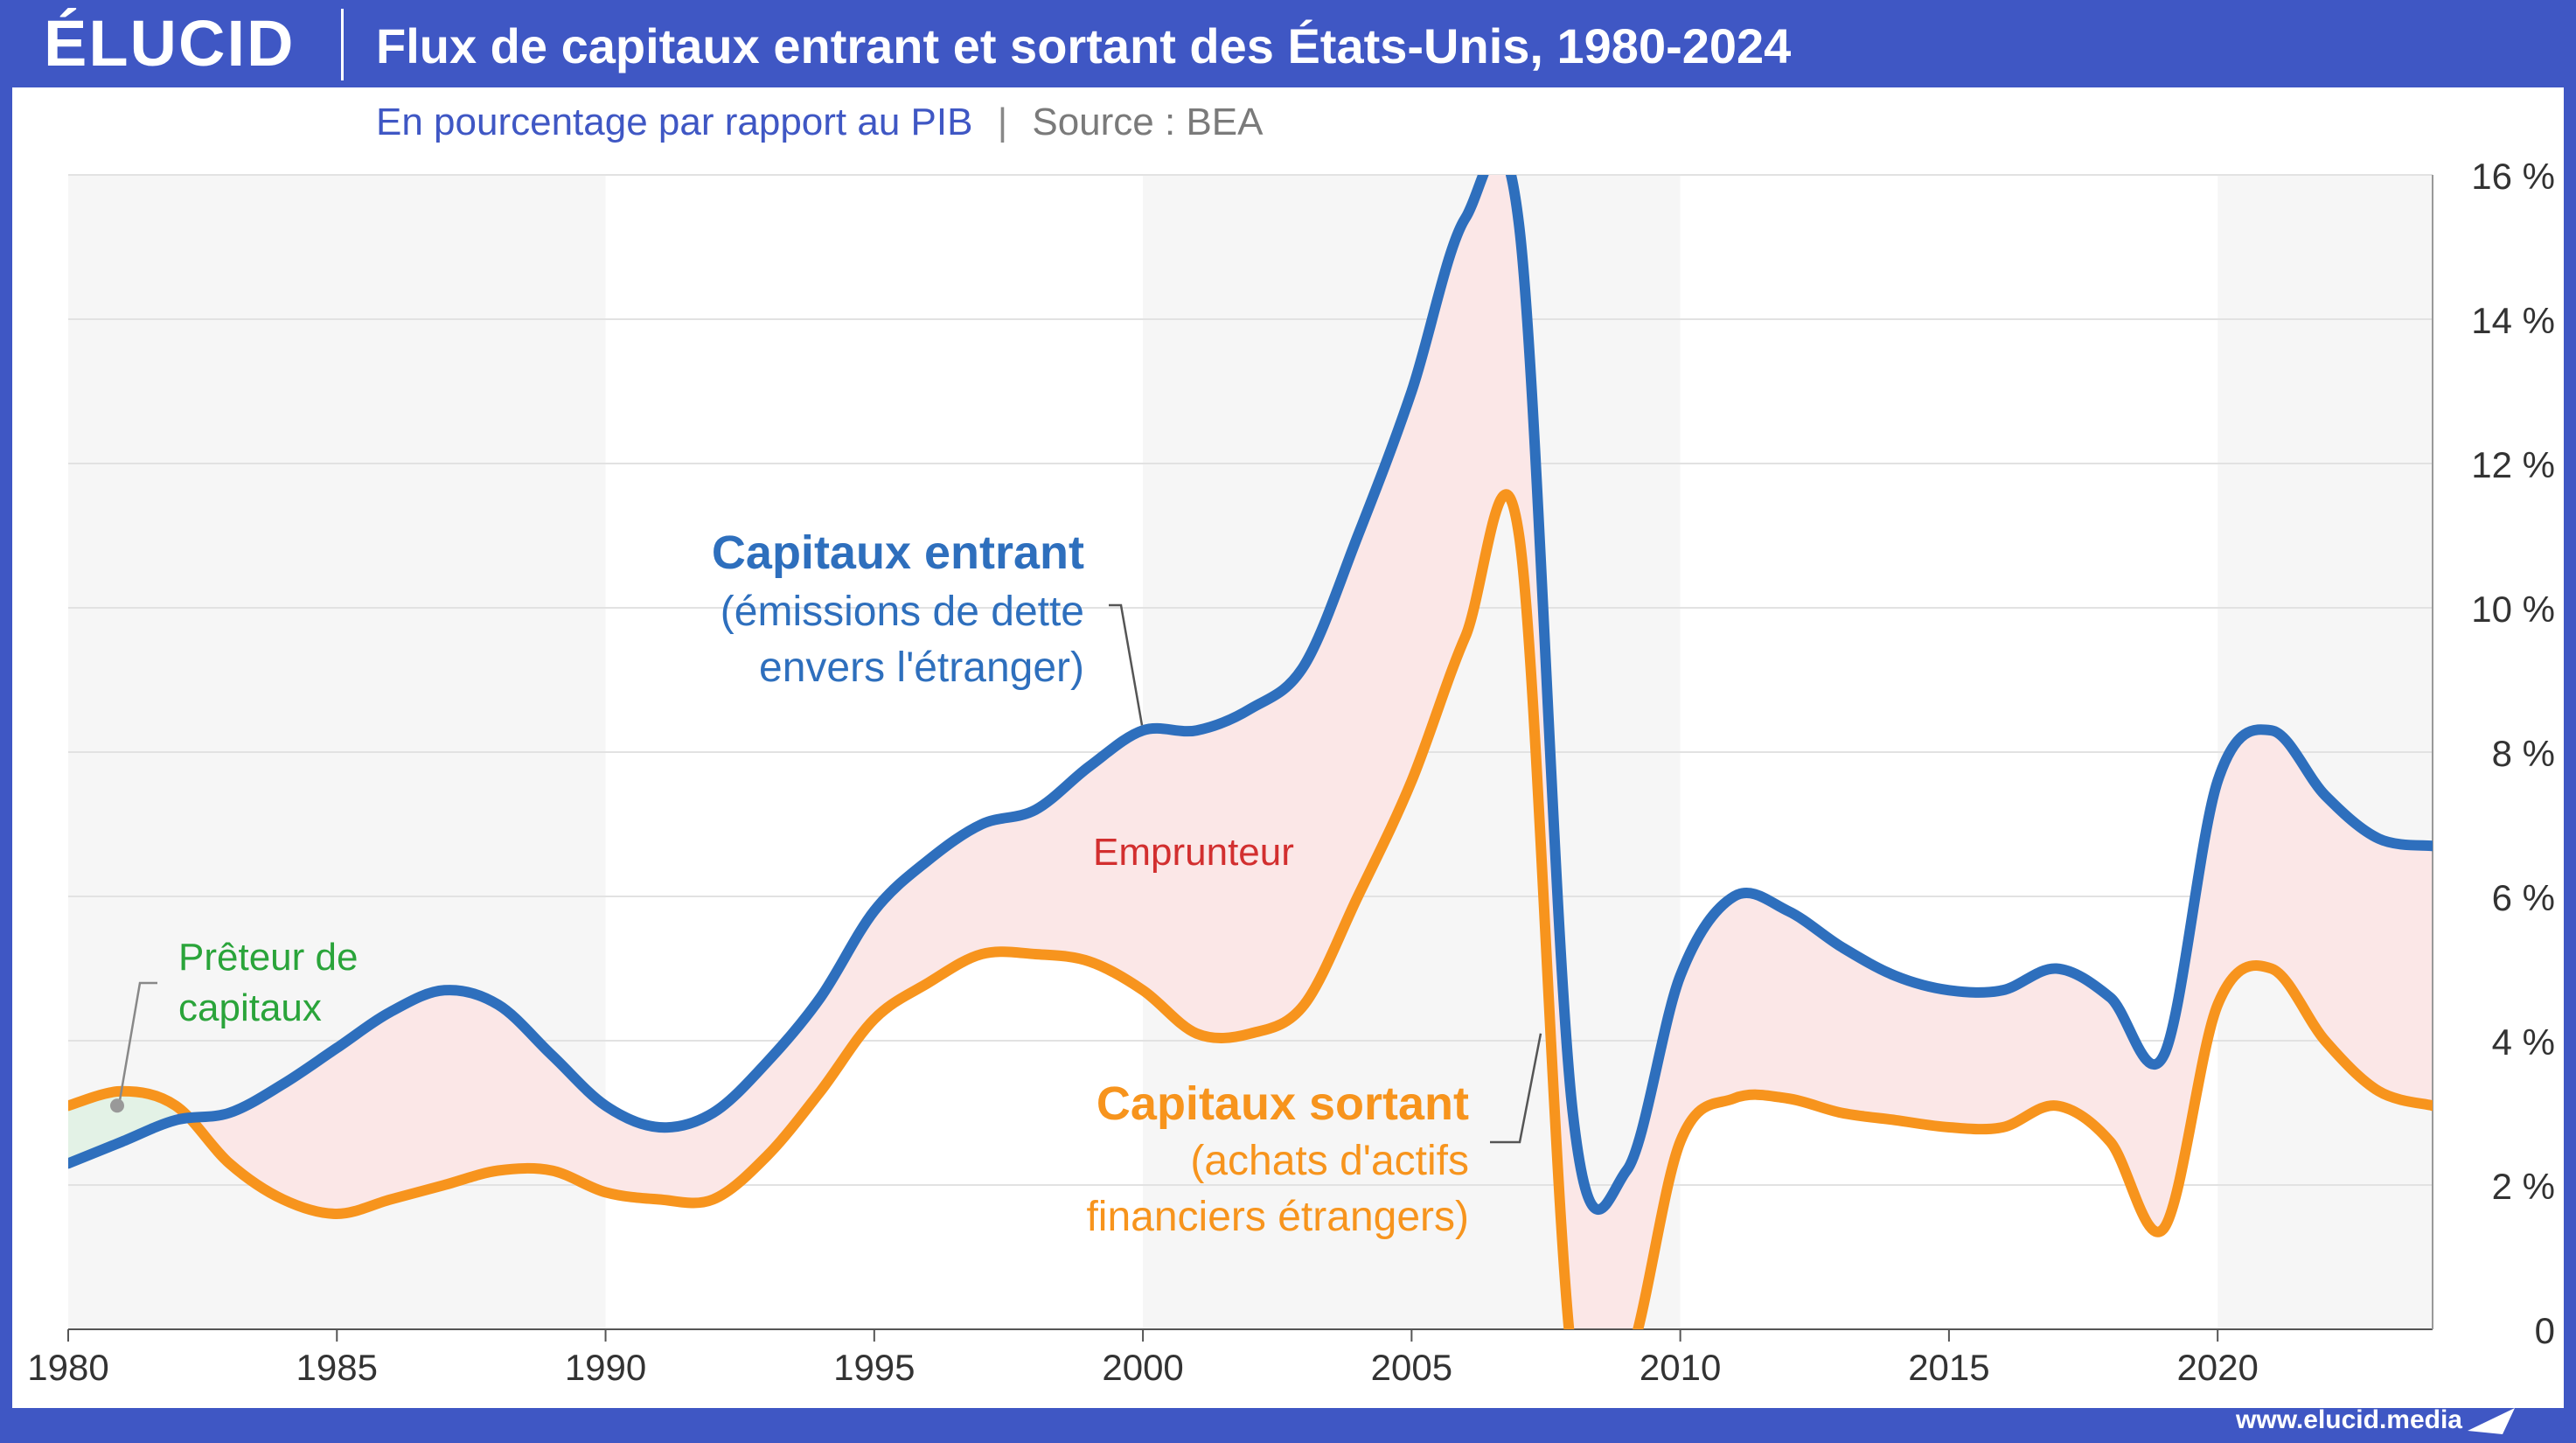 Image resolution: width=2576 pixels, height=1443 pixels. What do you see at coordinates (1126, 664) in the screenshot?
I see `inflow-leader` at bounding box center [1126, 664].